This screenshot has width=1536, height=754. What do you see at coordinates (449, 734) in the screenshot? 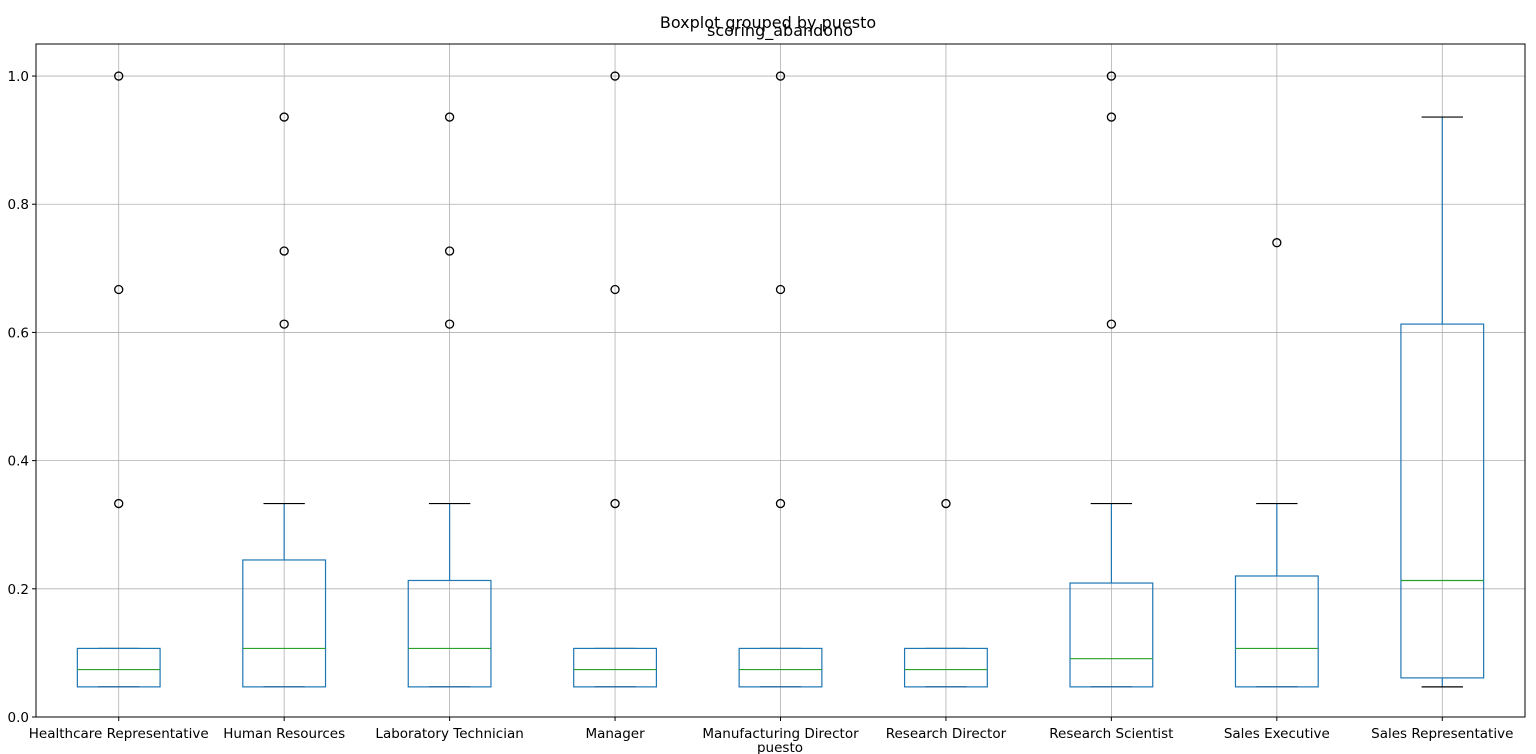
I see `x-tick-label: Laboratory Technician` at bounding box center [449, 734].